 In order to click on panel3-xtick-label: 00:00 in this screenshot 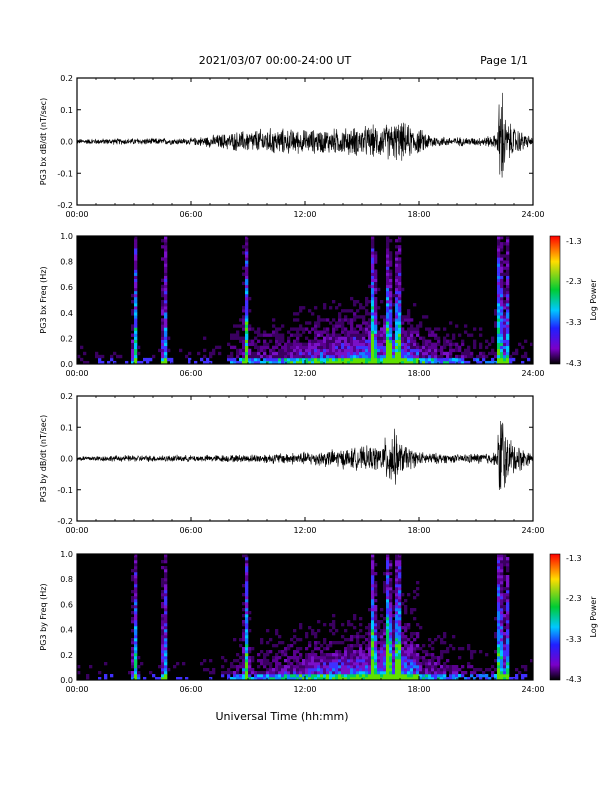, I will do `click(76, 689)`.